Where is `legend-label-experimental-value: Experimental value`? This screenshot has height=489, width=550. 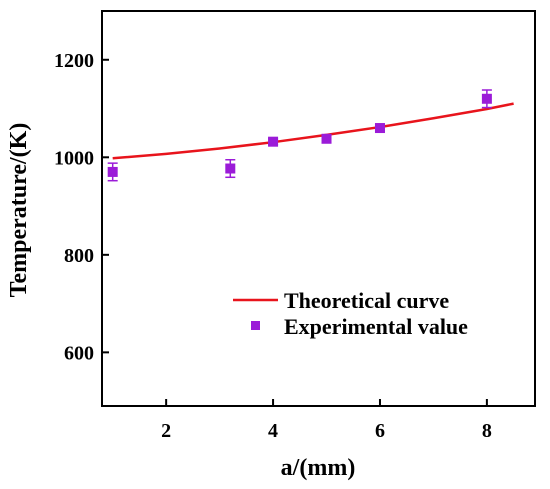 legend-label-experimental-value: Experimental value is located at coordinates (376, 326).